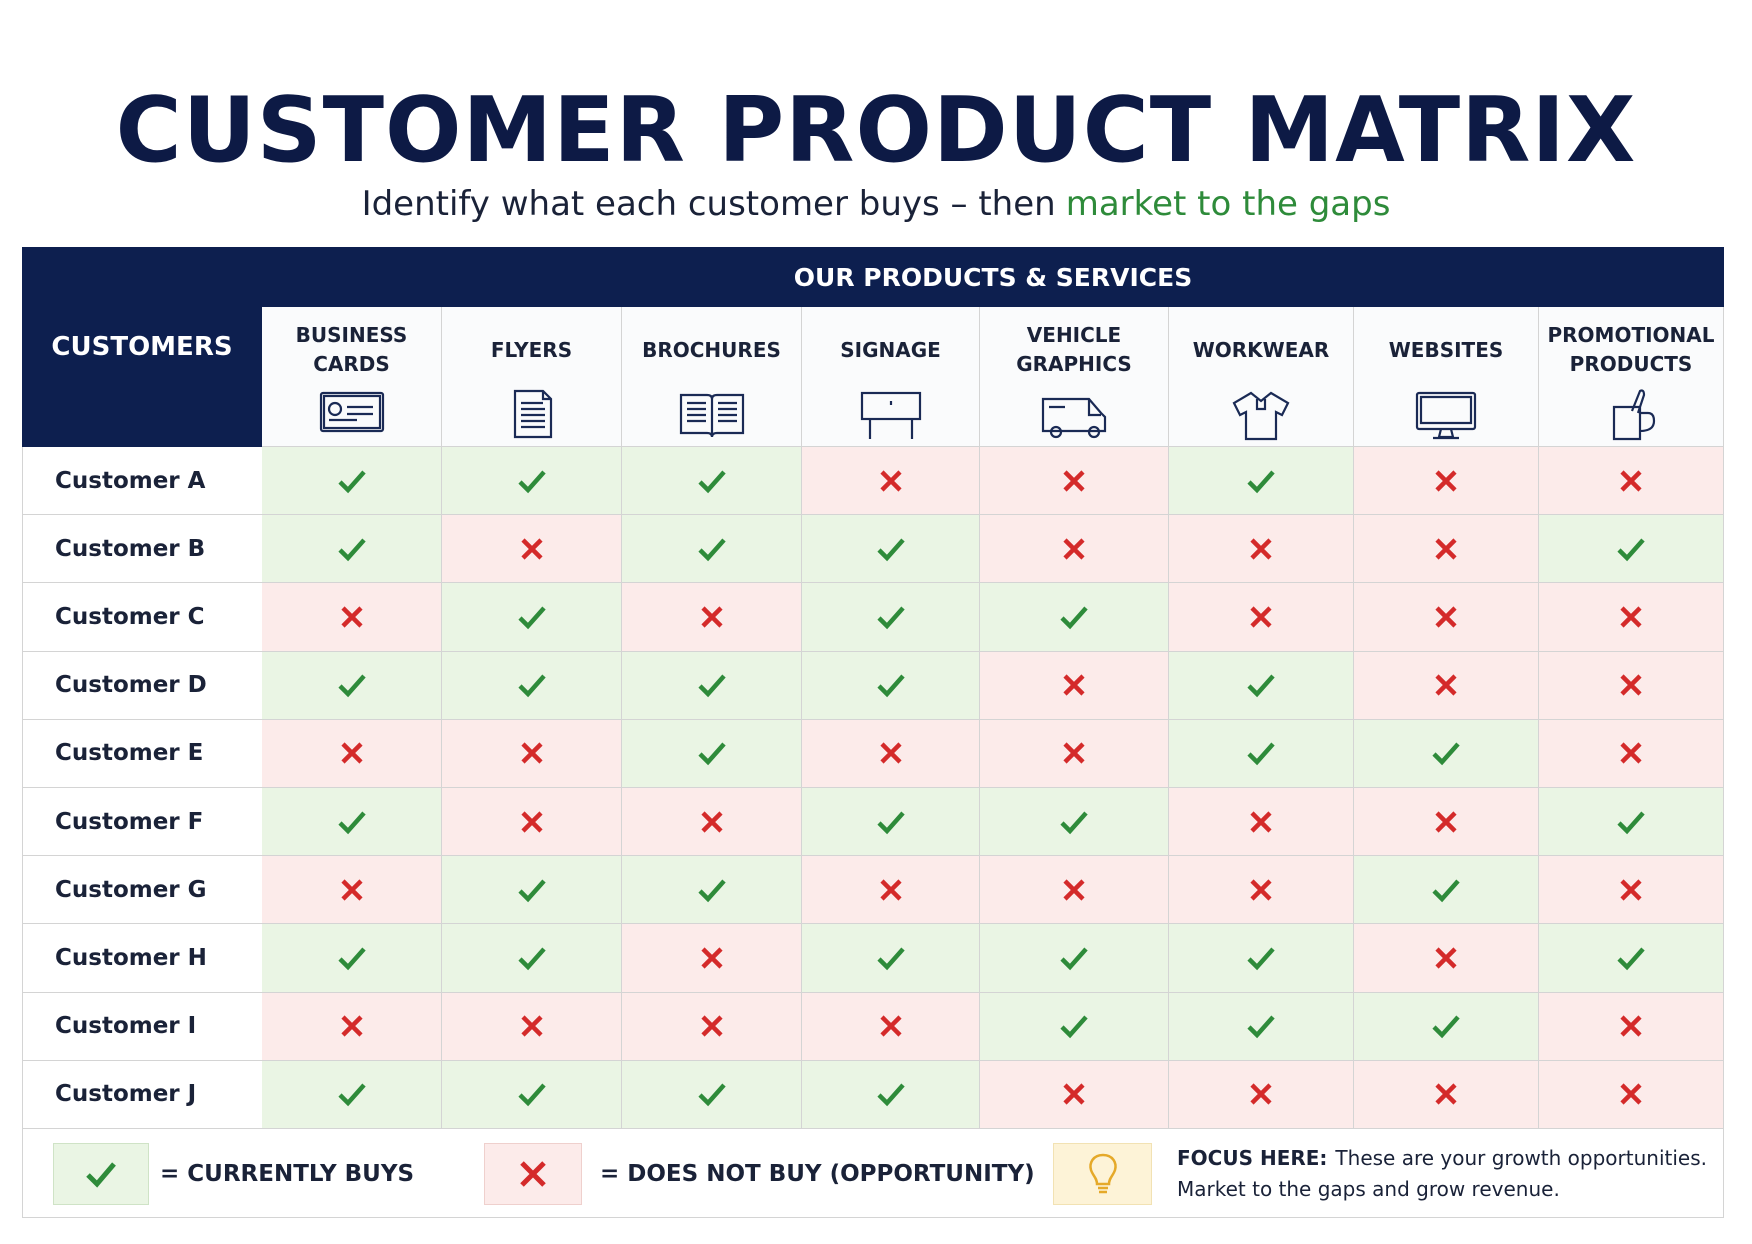 The height and width of the screenshot is (1244, 1752). Describe the element at coordinates (1074, 377) in the screenshot. I see `column-header: VEHICLE GRAPHICS` at that location.